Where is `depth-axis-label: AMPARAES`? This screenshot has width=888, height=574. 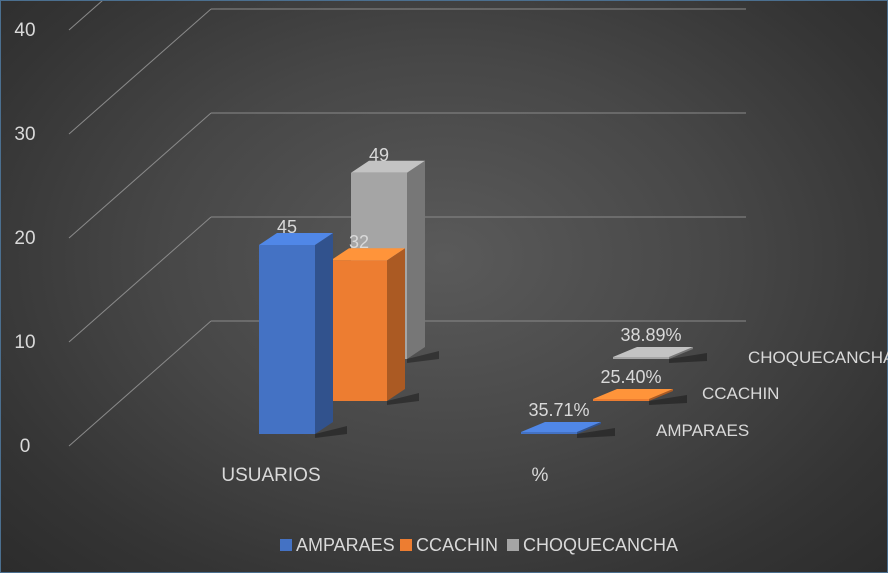
depth-axis-label: AMPARAES is located at coordinates (702, 430).